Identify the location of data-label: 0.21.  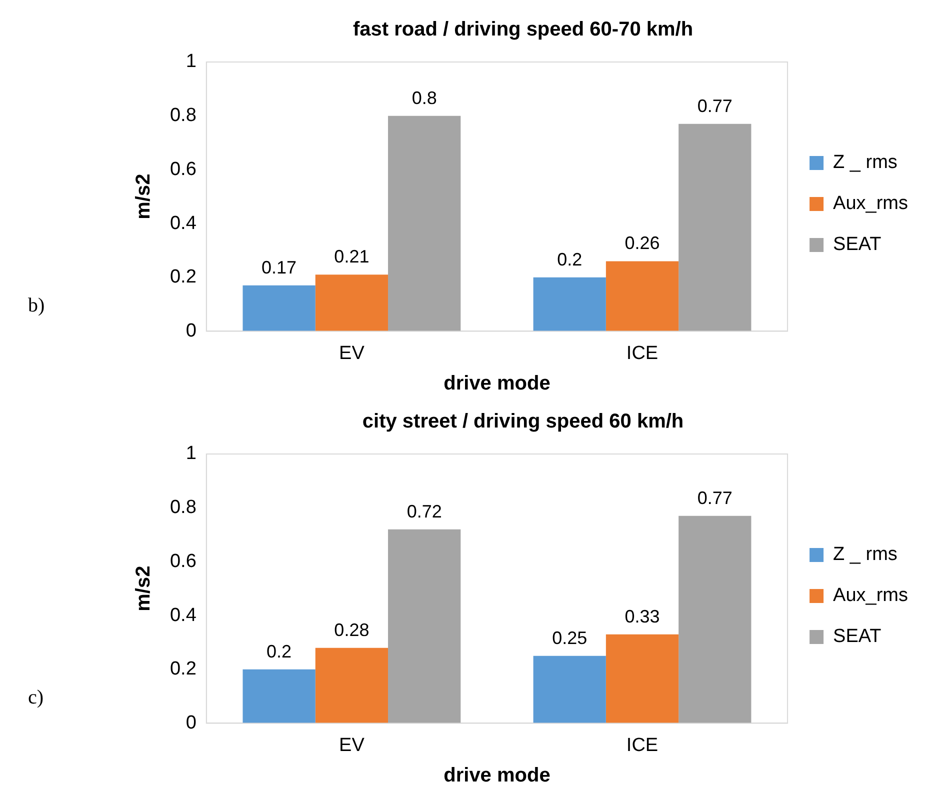
(352, 256).